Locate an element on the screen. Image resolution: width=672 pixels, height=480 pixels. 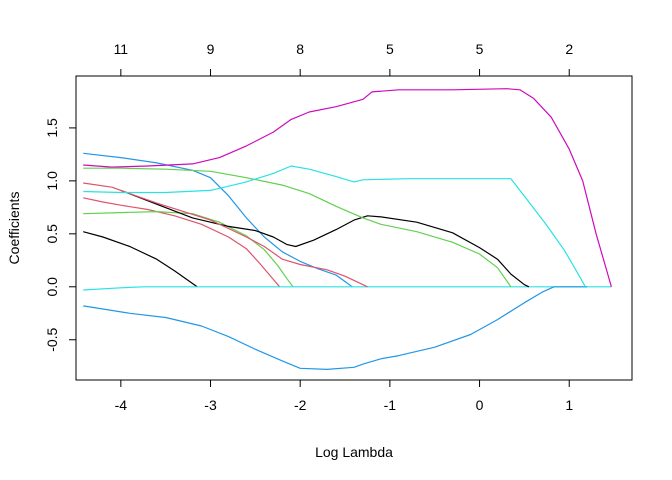
x-axis: -4 -3 -2 -1 0 1 is located at coordinates (344, 396).